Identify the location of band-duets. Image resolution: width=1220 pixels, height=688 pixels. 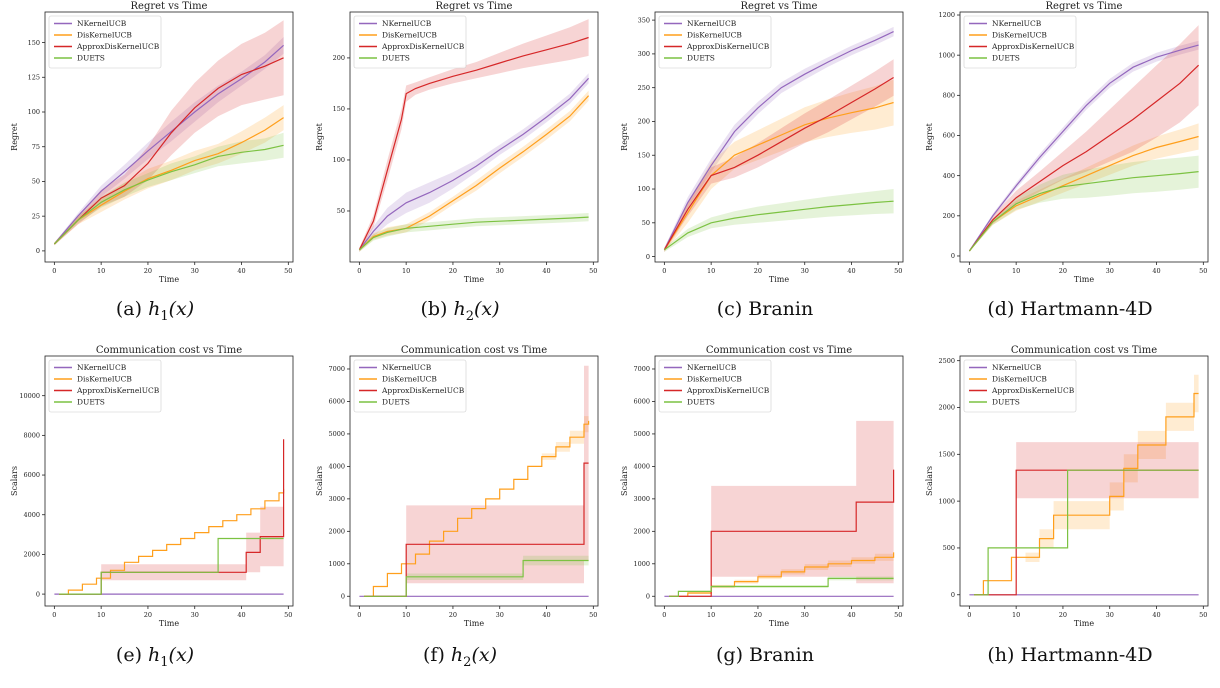
(169, 189).